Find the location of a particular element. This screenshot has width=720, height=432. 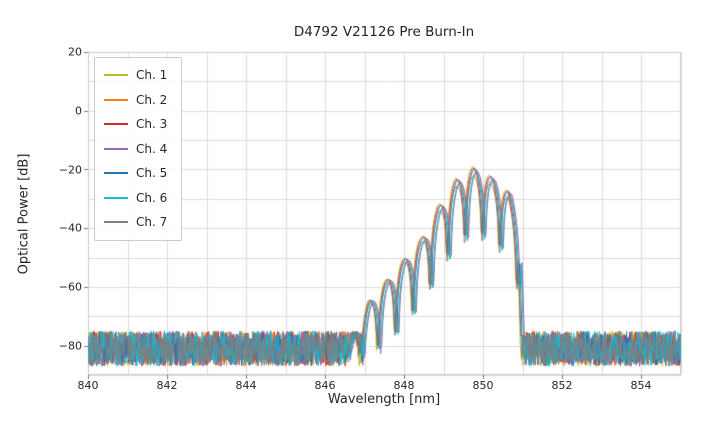

legend-line-swatch-ch-3-icon is located at coordinates (116, 124).